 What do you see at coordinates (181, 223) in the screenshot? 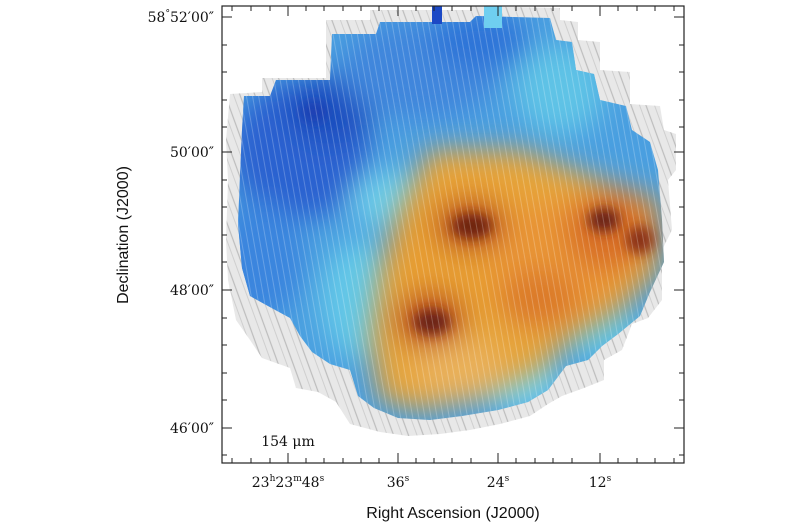
I see `y-tick-labels: 58°52′00″ 50′00″ 48′00″ 46′00″` at bounding box center [181, 223].